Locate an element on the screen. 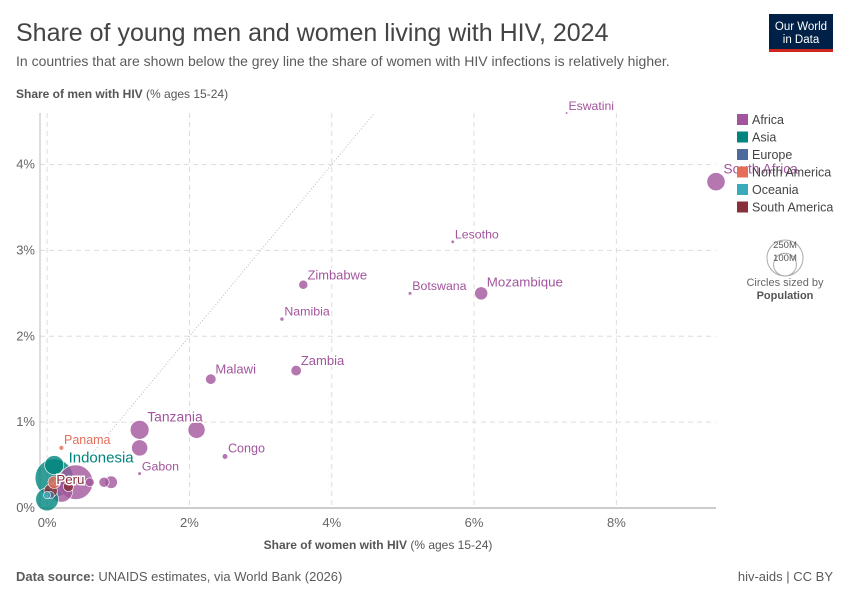 The width and height of the screenshot is (850, 600). size-legend-variable: Population is located at coordinates (785, 296).